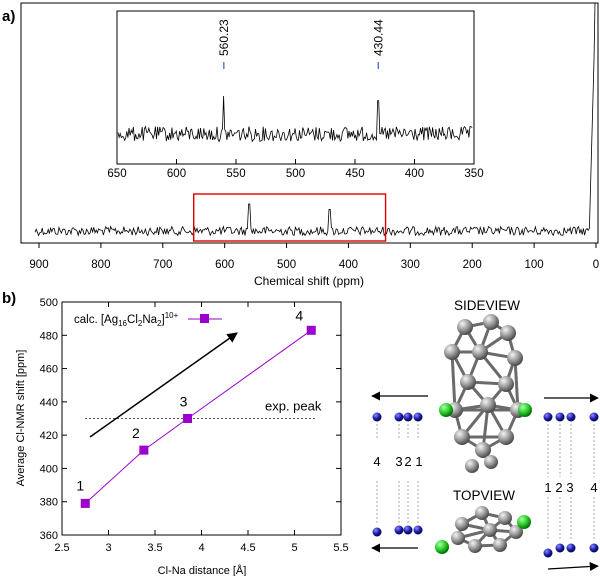  I want to click on sodium-atoms, so click(485, 485).